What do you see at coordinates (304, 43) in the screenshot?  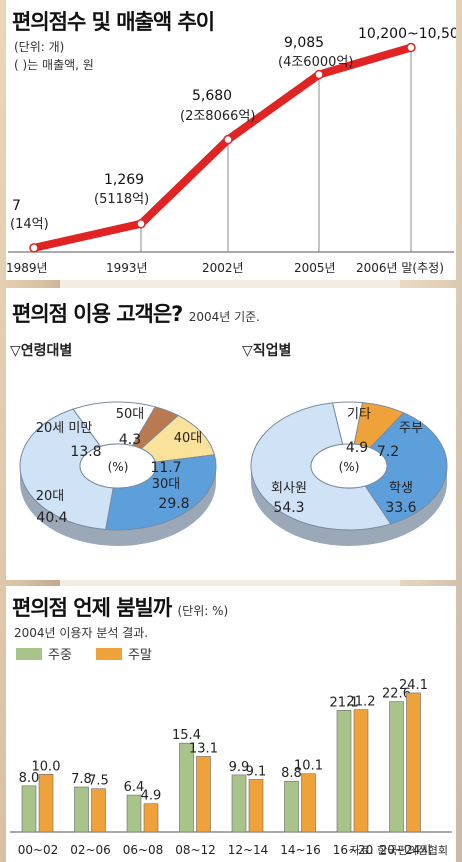 I see `value-label: 9,085` at bounding box center [304, 43].